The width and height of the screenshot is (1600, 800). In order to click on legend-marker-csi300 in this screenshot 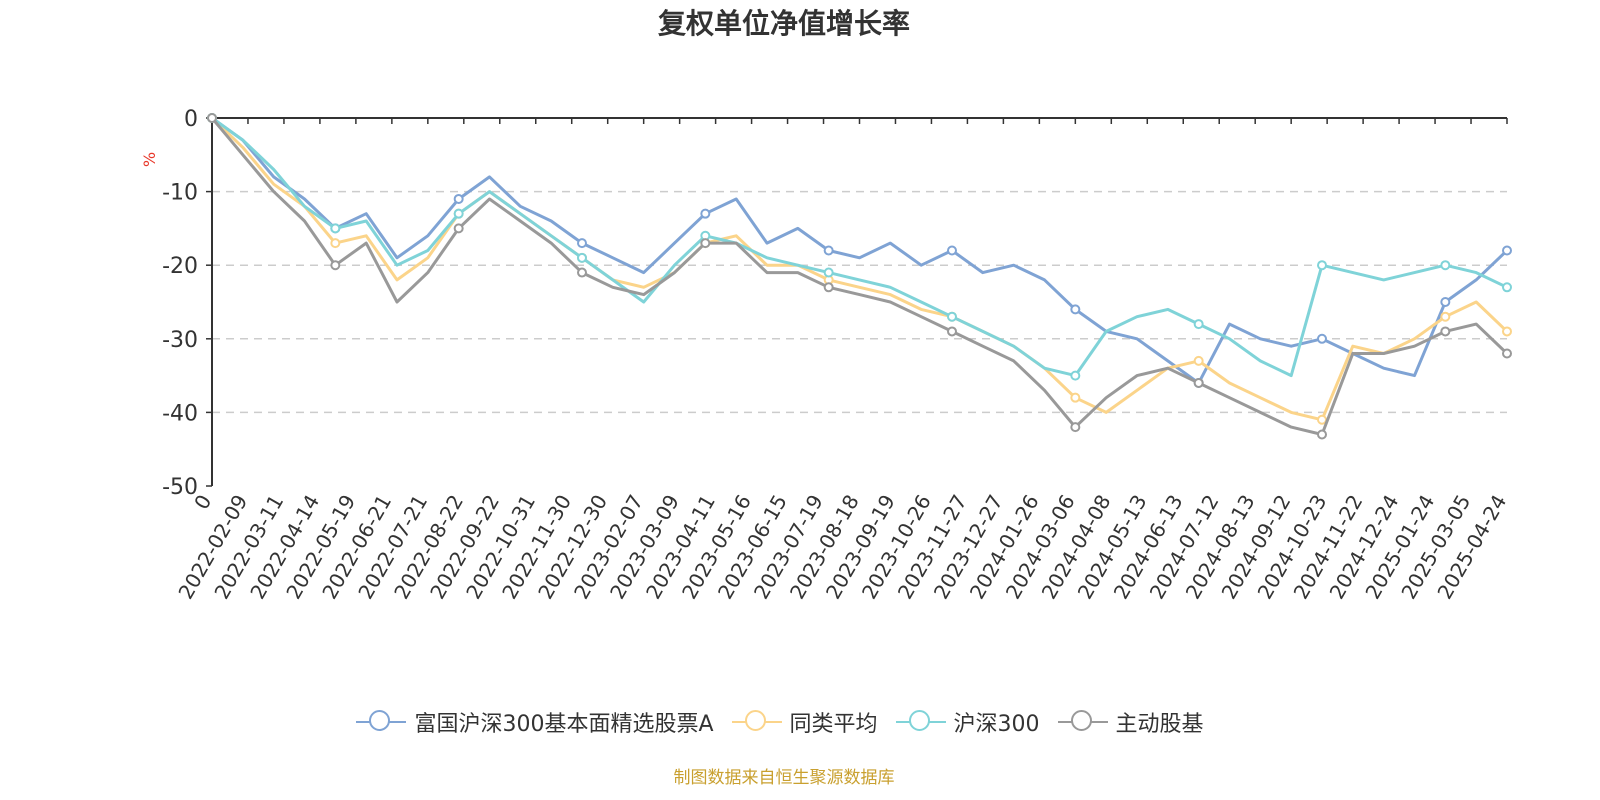, I will do `click(920, 722)`.